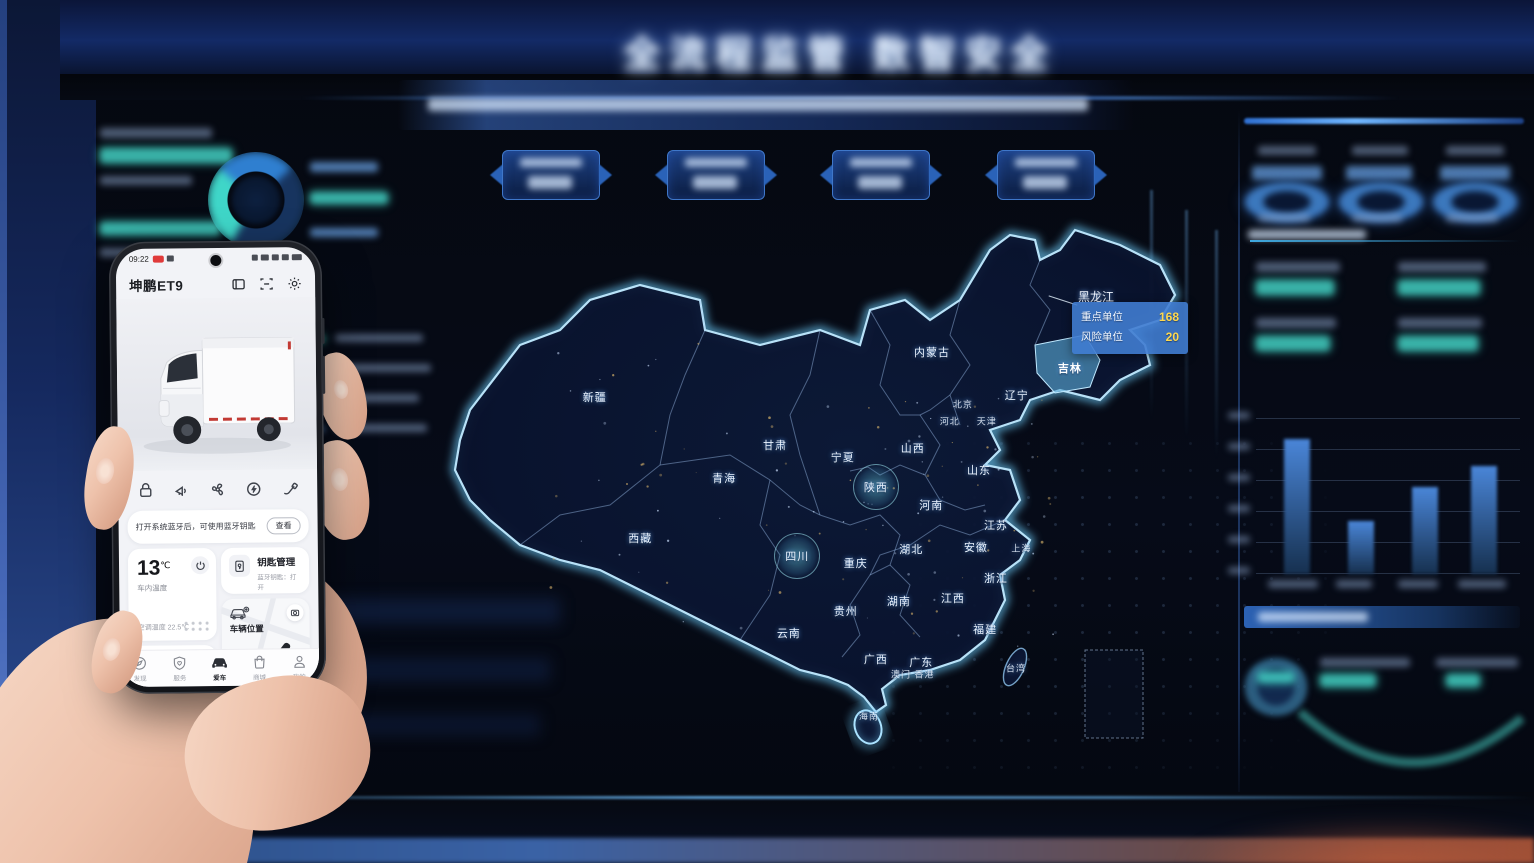 The width and height of the screenshot is (1534, 863). I want to click on province-label: 海南, so click(868, 716).